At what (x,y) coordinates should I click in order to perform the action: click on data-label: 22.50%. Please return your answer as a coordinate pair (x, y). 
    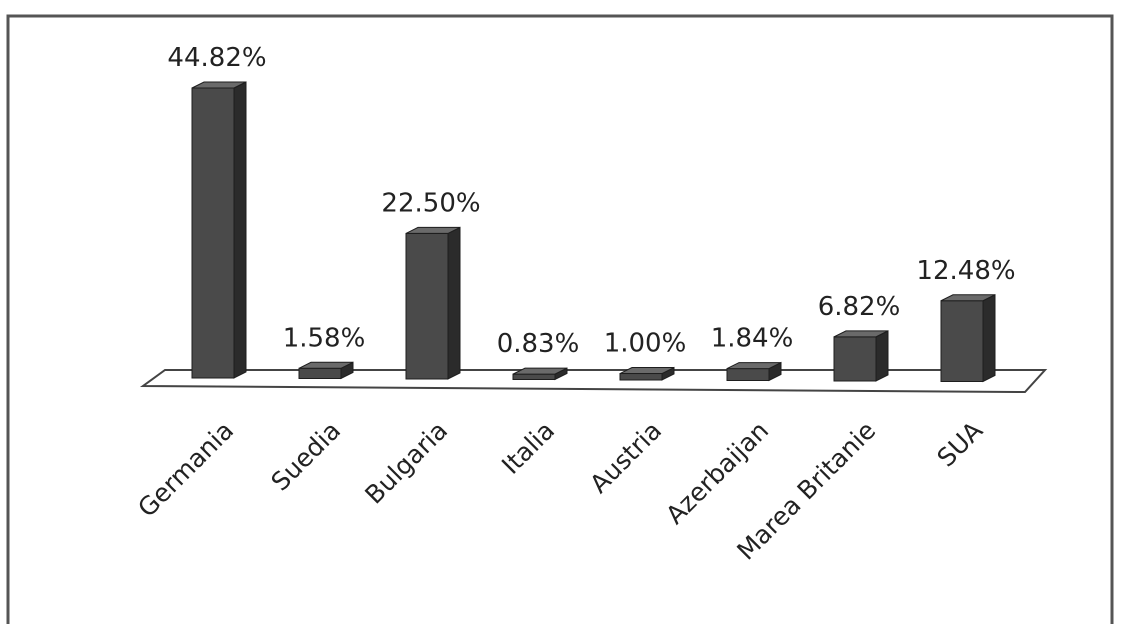
    Looking at the image, I should click on (430, 203).